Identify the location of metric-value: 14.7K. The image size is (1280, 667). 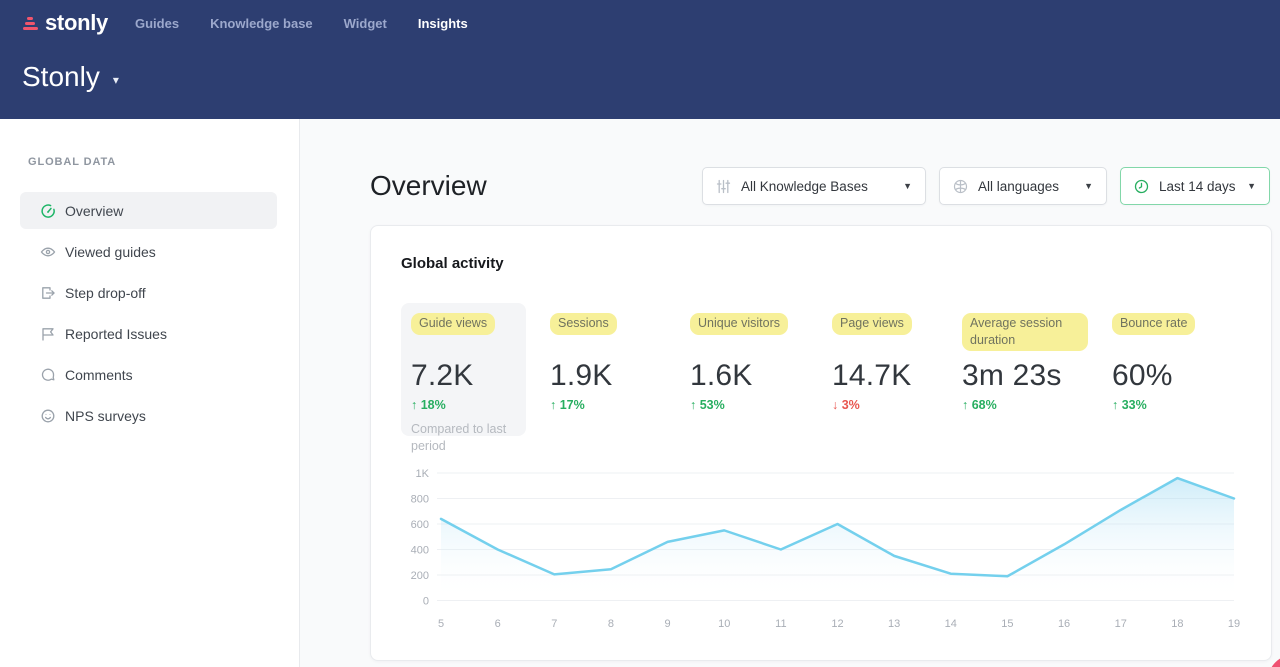
(872, 375).